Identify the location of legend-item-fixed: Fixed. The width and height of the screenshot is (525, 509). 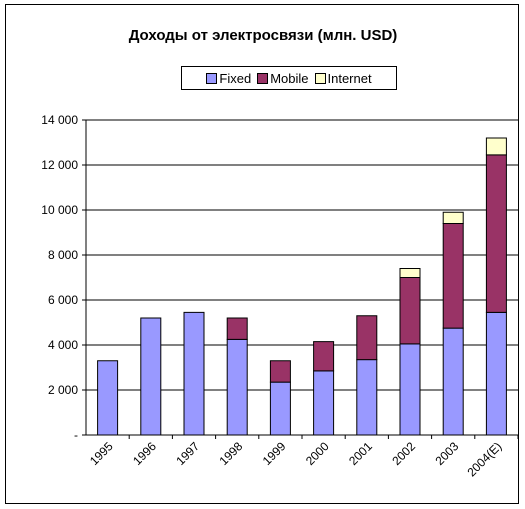
(228, 78).